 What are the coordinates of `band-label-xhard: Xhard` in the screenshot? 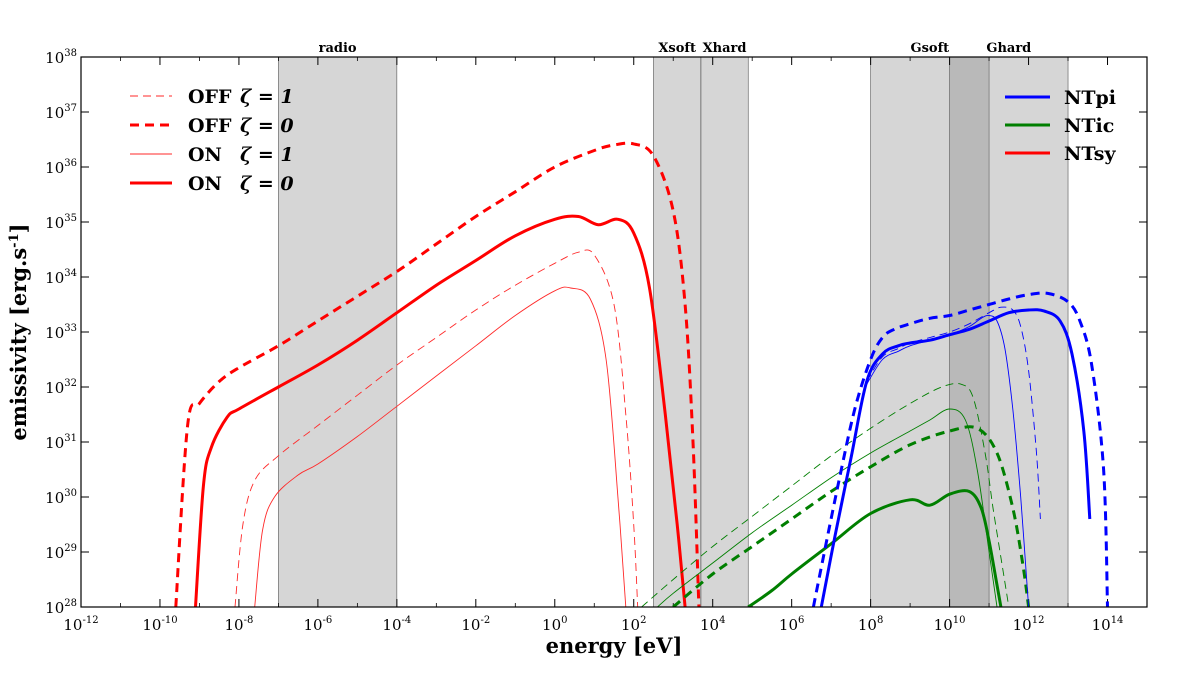 It's located at (725, 48).